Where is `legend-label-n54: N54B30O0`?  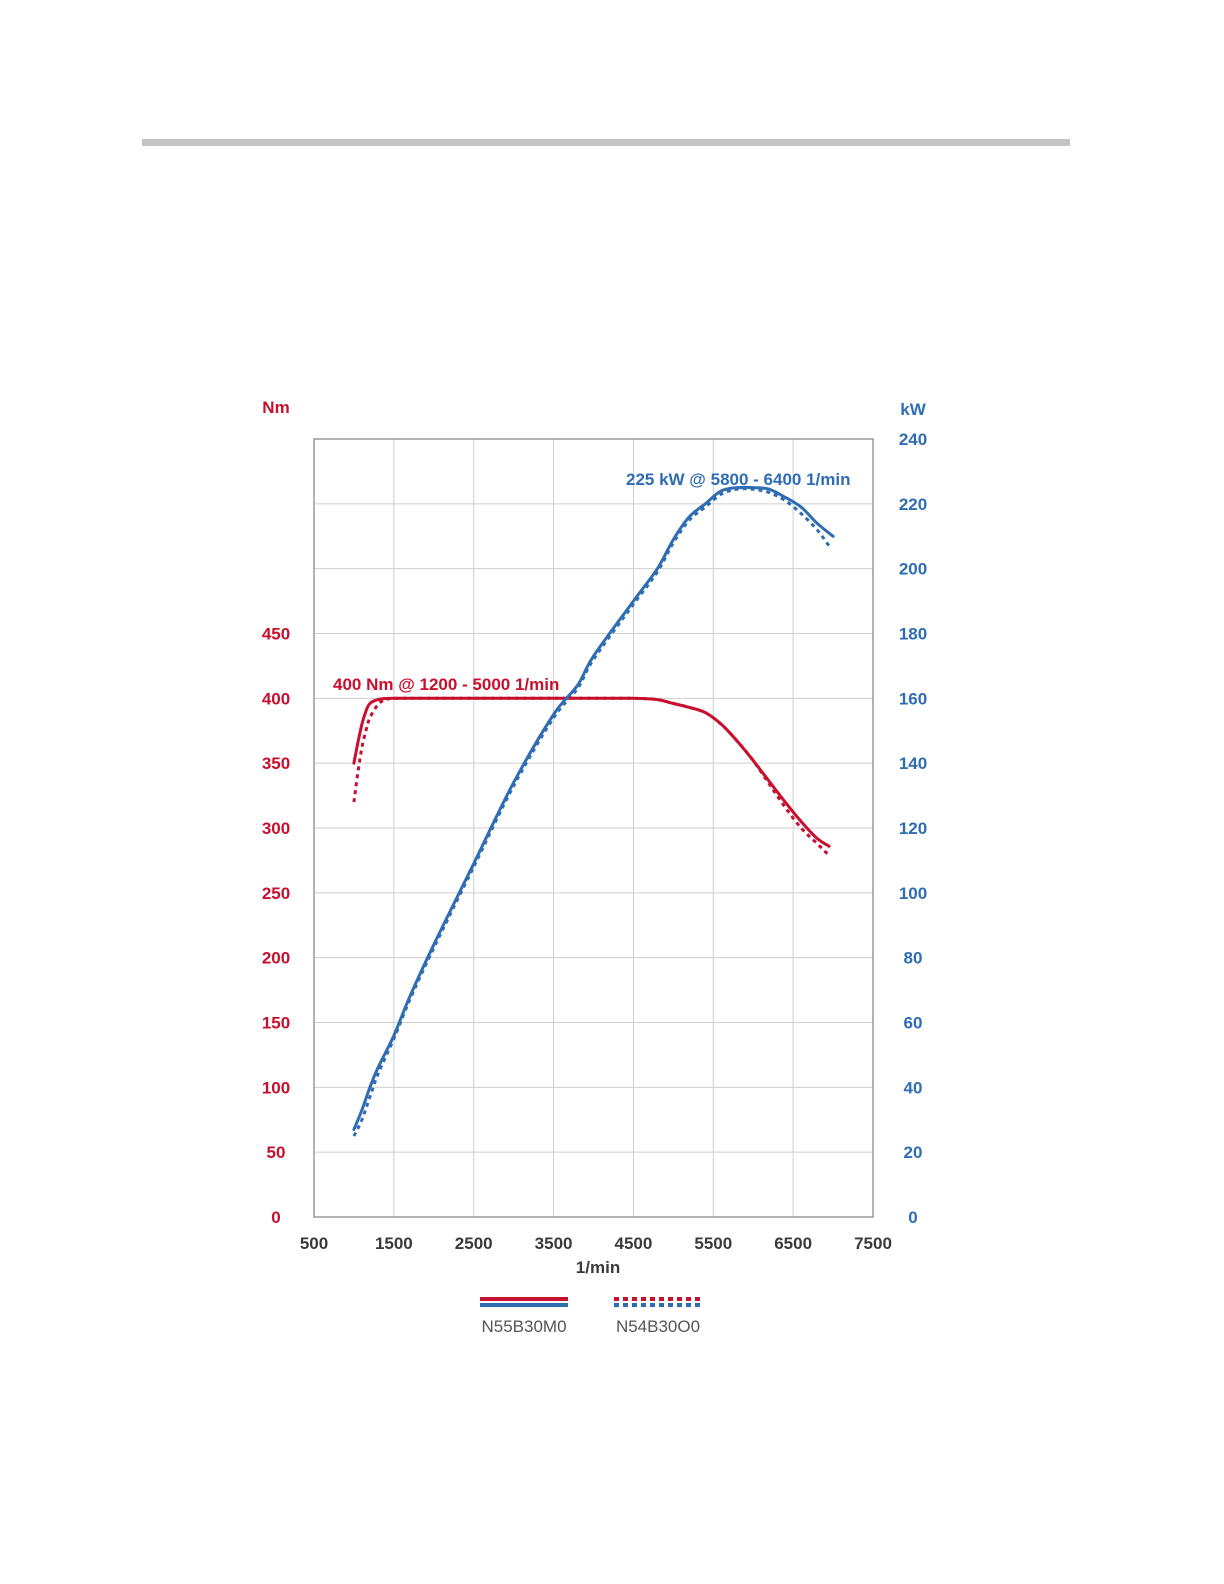 legend-label-n54: N54B30O0 is located at coordinates (658, 1326).